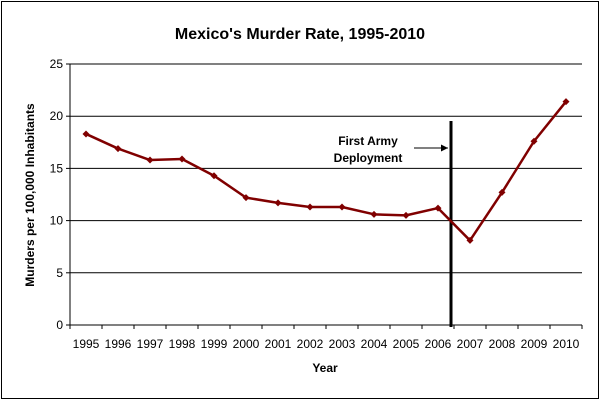 This screenshot has width=602, height=402. I want to click on y-tick-label: 15, so click(57, 168).